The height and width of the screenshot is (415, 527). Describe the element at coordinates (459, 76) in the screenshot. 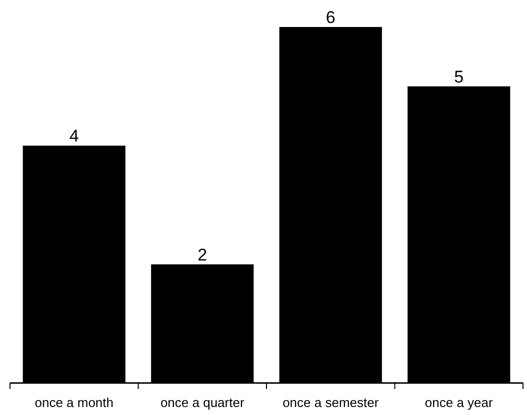

I see `data-label: 5` at that location.